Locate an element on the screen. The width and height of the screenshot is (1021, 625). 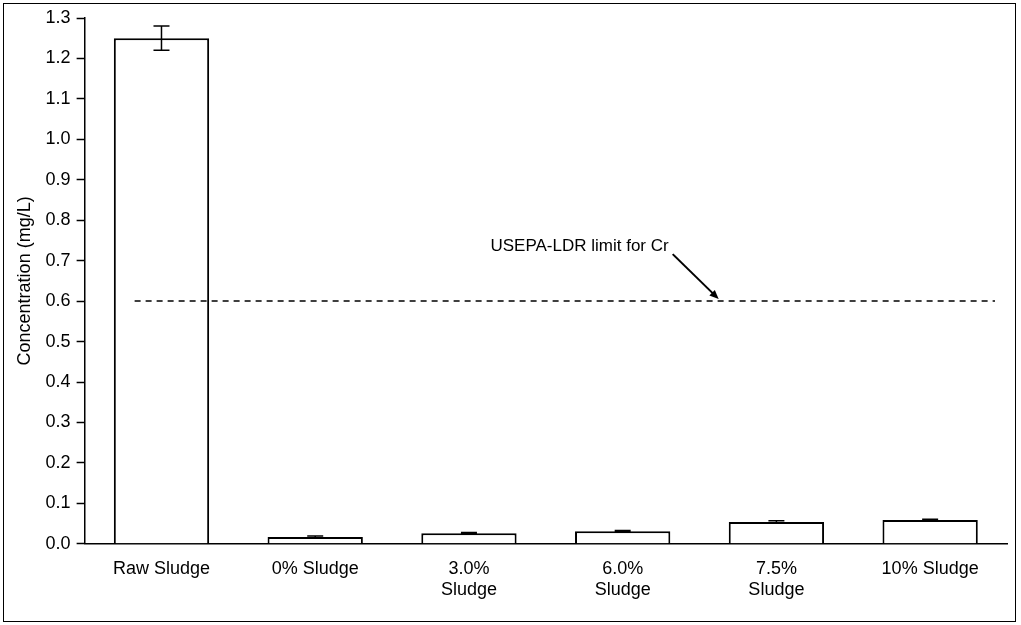
y-tick-label: 0.6 is located at coordinates (58, 300).